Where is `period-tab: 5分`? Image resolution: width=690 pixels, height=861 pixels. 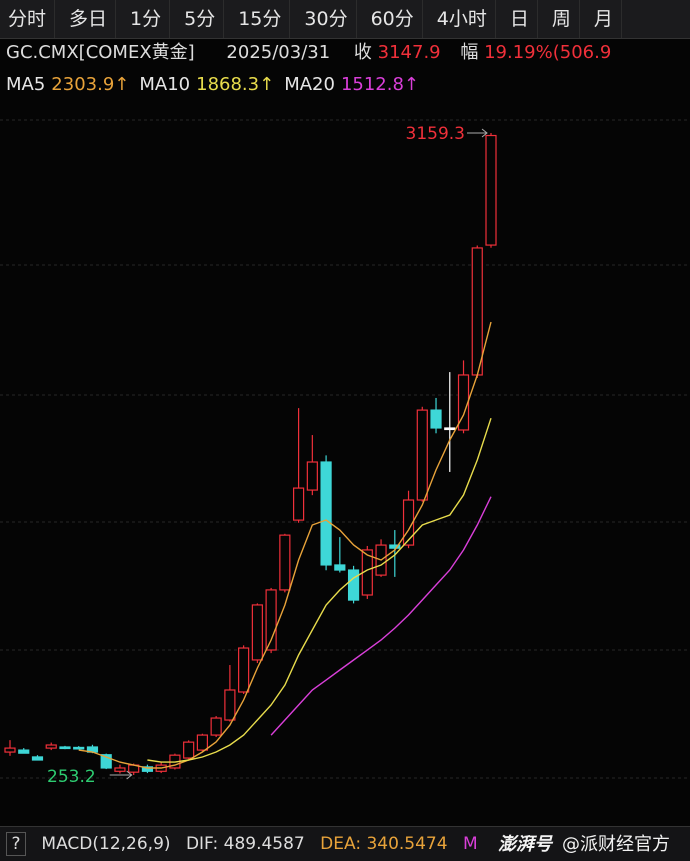
period-tab: 5分 is located at coordinates (200, 19).